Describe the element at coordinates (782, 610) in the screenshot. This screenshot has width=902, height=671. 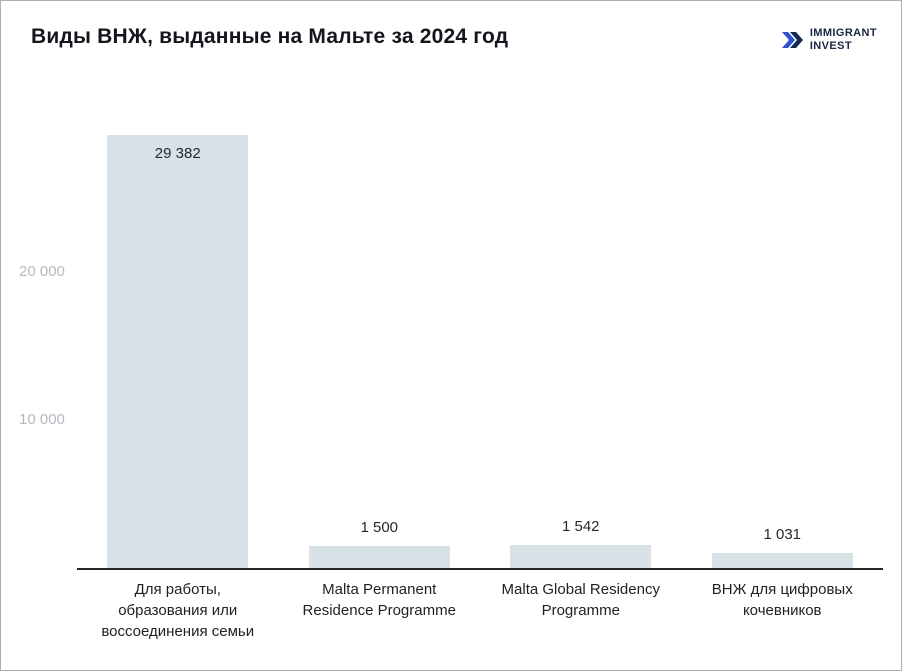
I see `x-axis-category-label-line: кочевников` at that location.